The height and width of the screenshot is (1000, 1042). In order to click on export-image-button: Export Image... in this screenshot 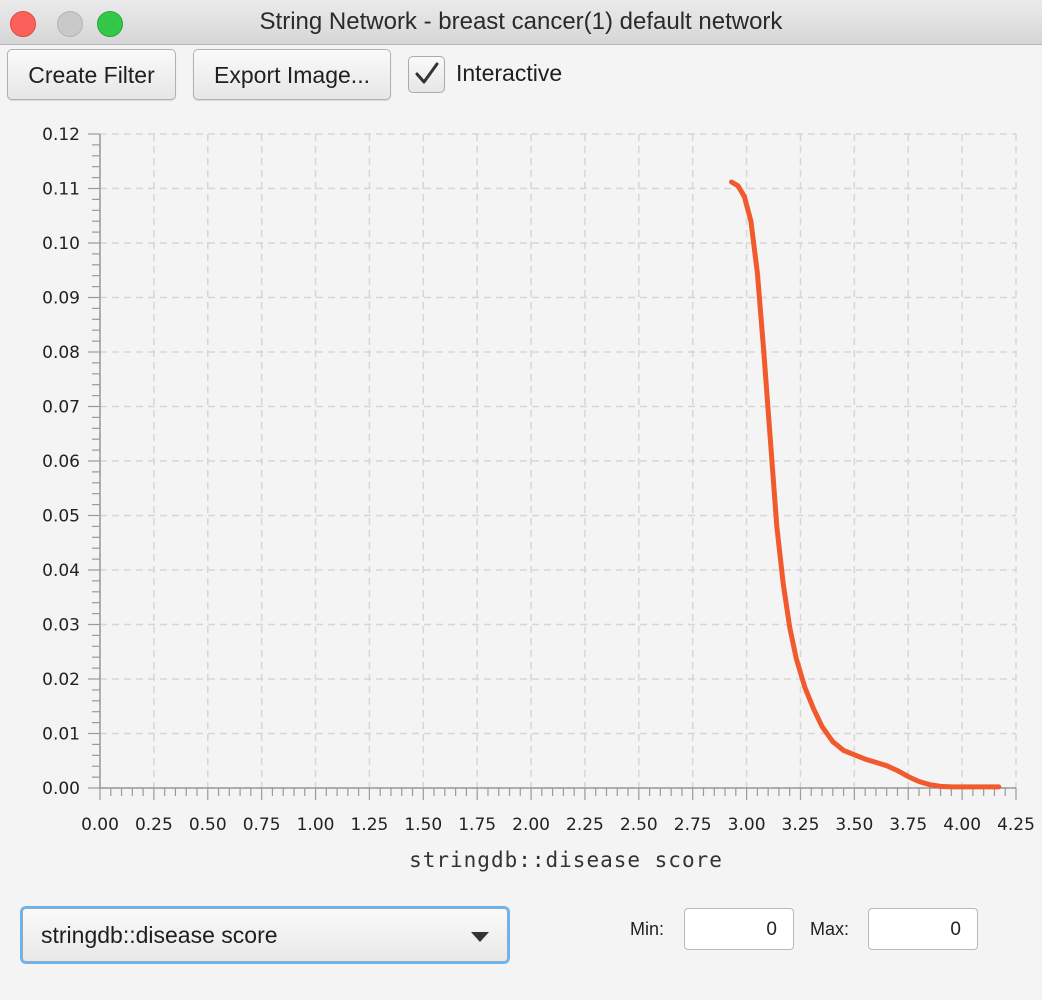, I will do `click(292, 74)`.